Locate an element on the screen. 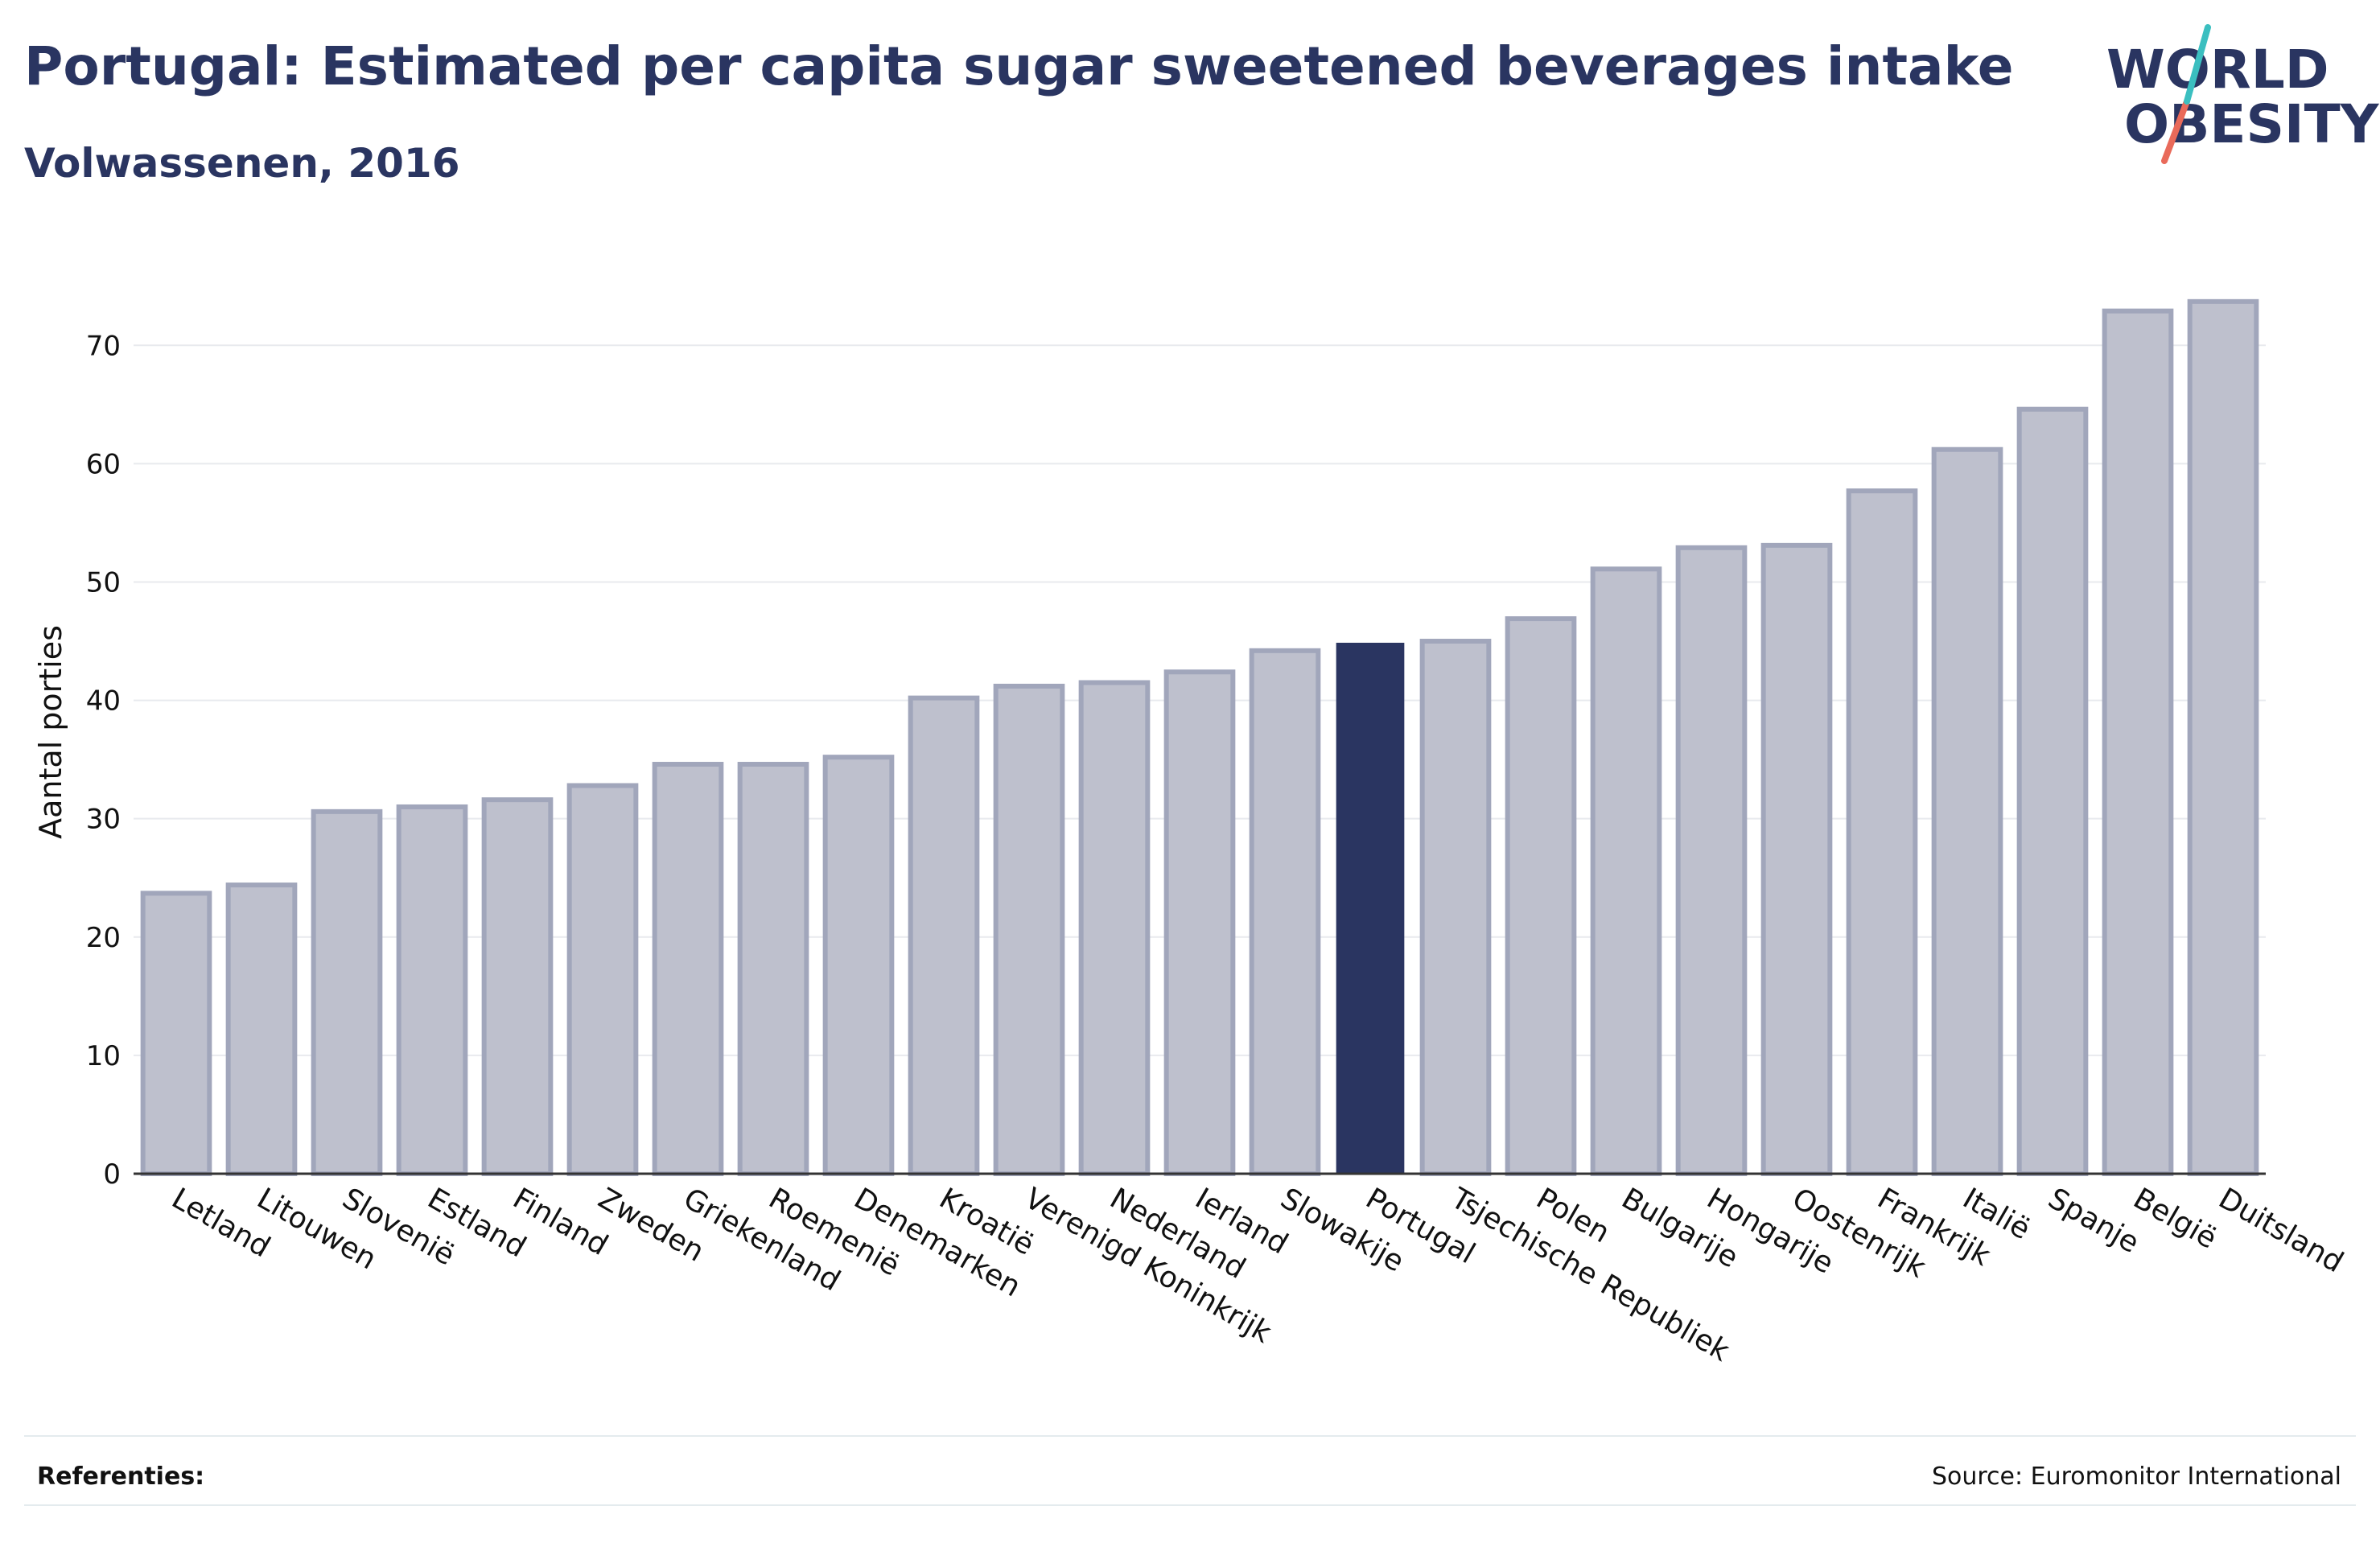  references-label: Referenties: is located at coordinates (121, 1477).